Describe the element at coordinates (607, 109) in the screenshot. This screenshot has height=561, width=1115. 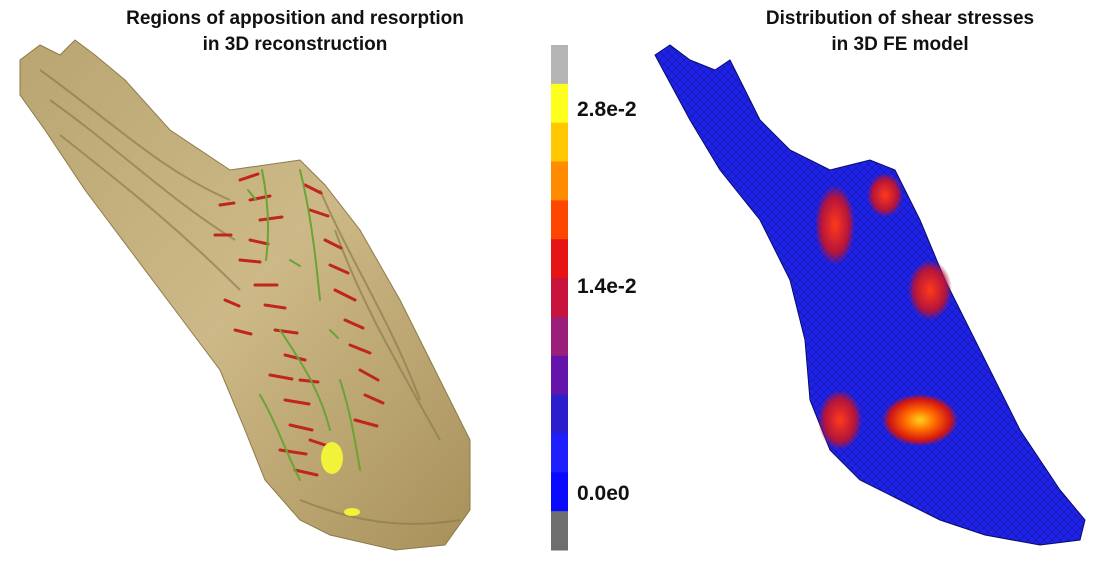
I see `scale-label-max: 2.8e-2` at that location.